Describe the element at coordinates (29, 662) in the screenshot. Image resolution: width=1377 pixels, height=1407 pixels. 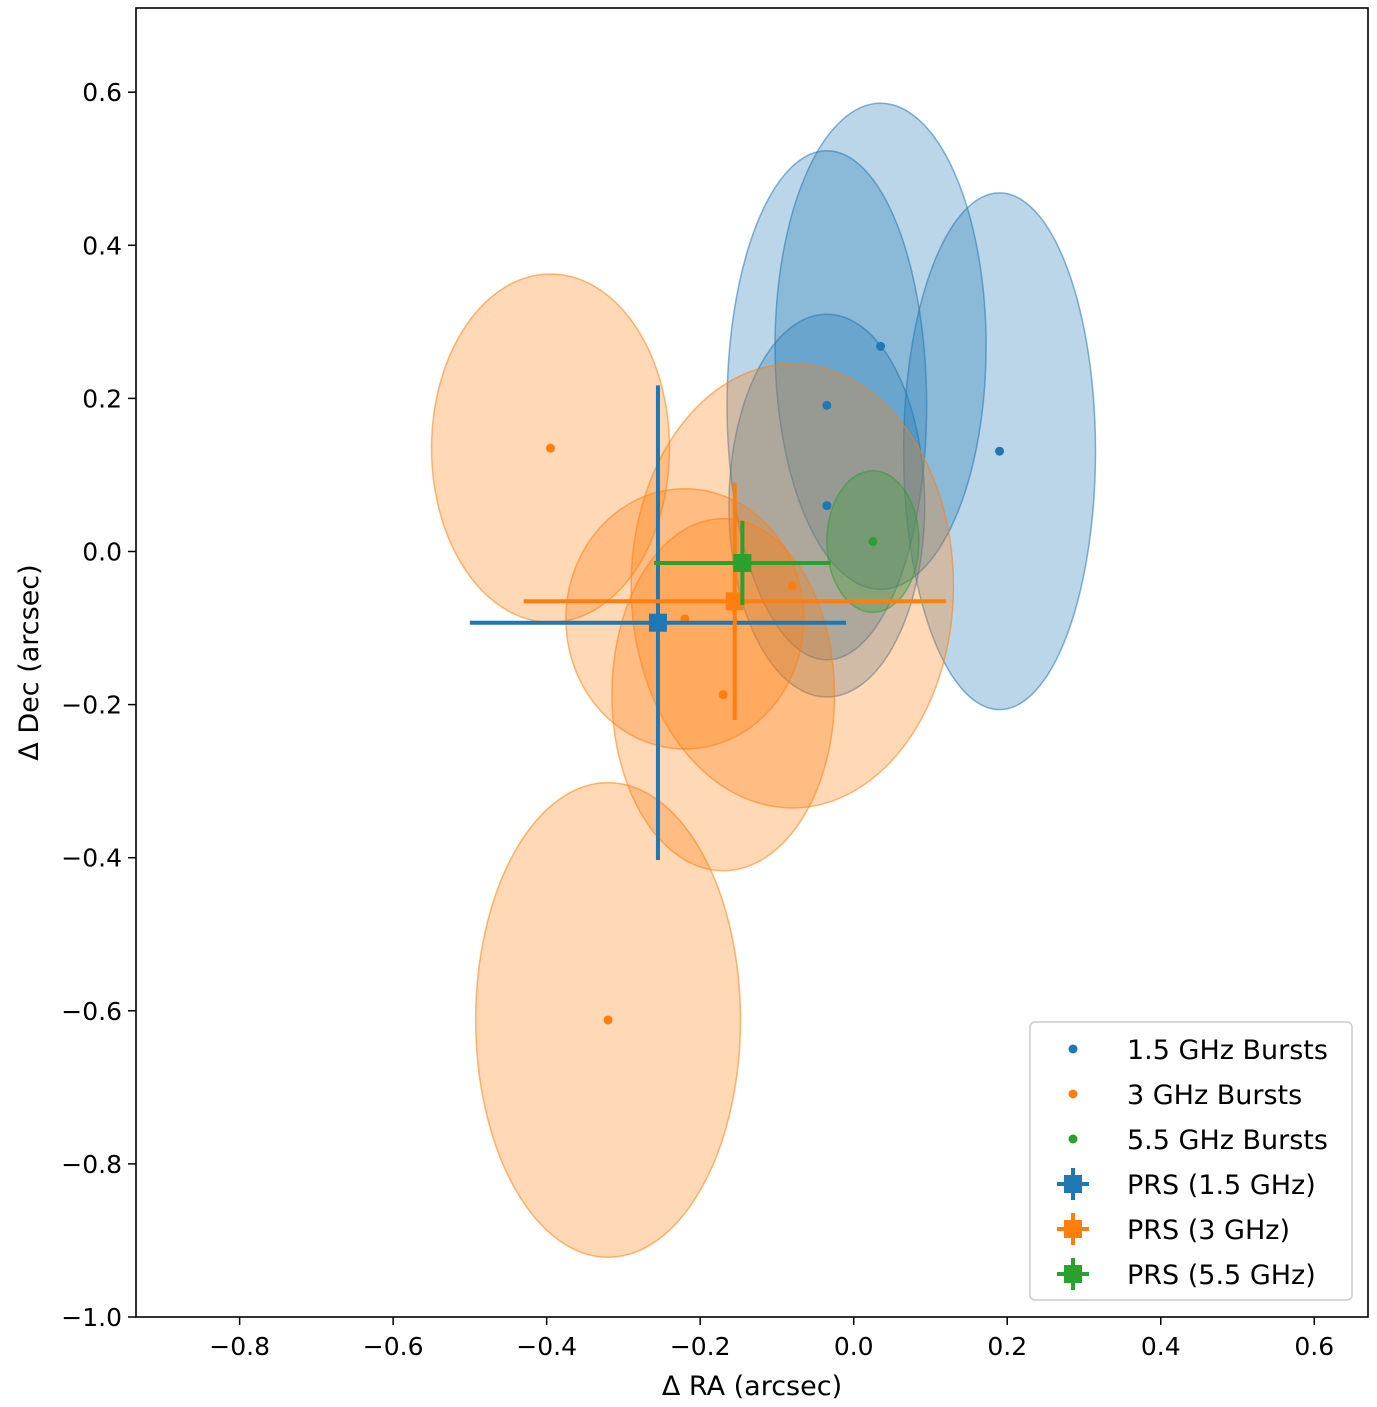
I see `y-axis-label: Δ Dec (arcsec)` at that location.